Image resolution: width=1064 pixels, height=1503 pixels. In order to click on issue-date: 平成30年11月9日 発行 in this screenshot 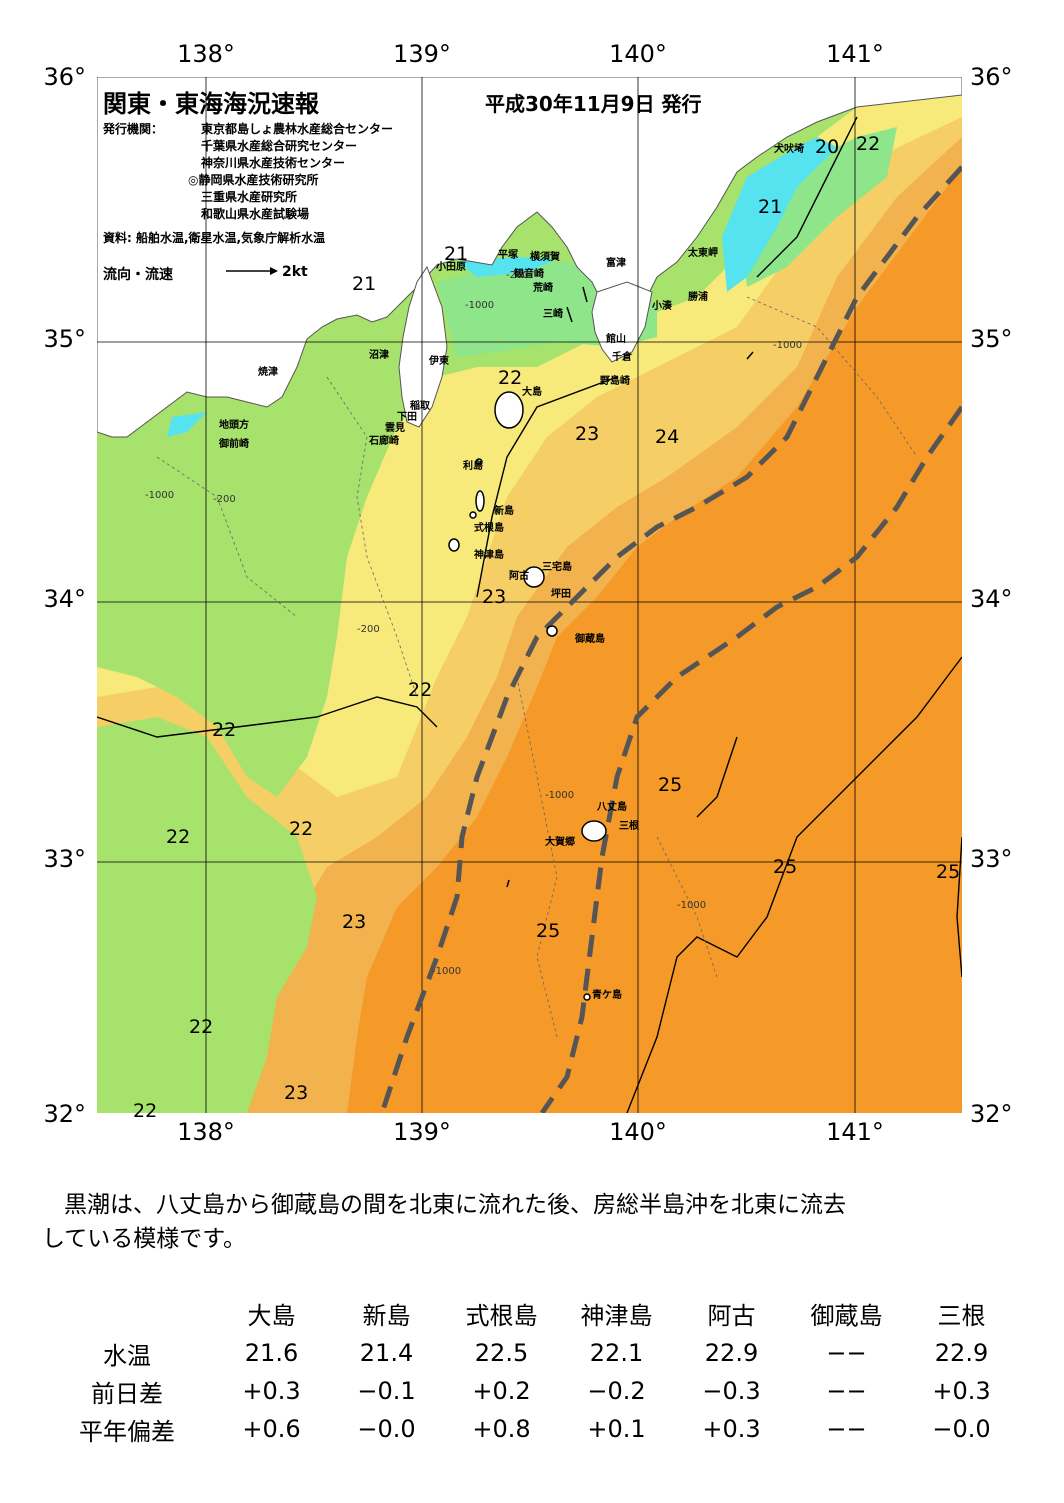, I will do `click(593, 104)`.